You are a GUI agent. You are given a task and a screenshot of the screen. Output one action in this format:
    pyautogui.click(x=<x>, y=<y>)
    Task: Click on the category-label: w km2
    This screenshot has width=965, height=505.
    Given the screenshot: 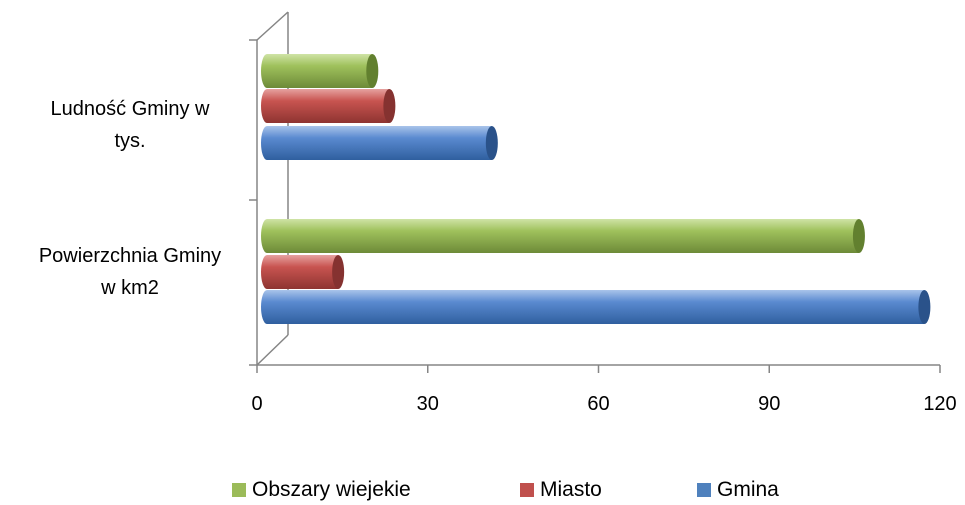 What is the action you would take?
    pyautogui.click(x=129, y=288)
    